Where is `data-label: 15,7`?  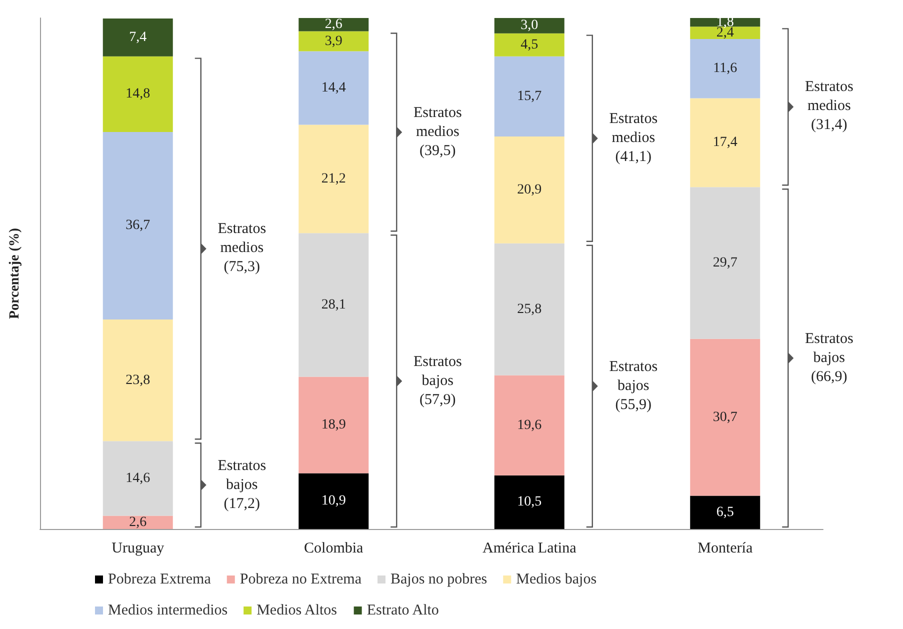
data-label: 15,7 is located at coordinates (529, 96).